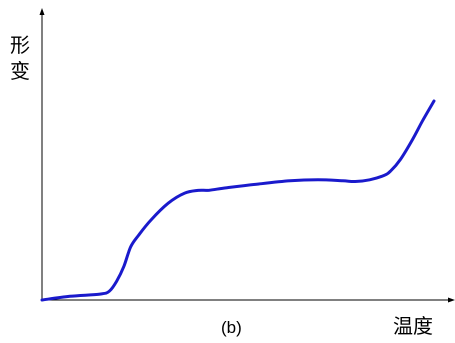 This screenshot has width=455, height=343. What do you see at coordinates (231, 327) in the screenshot?
I see `figure-caption: (b)` at bounding box center [231, 327].